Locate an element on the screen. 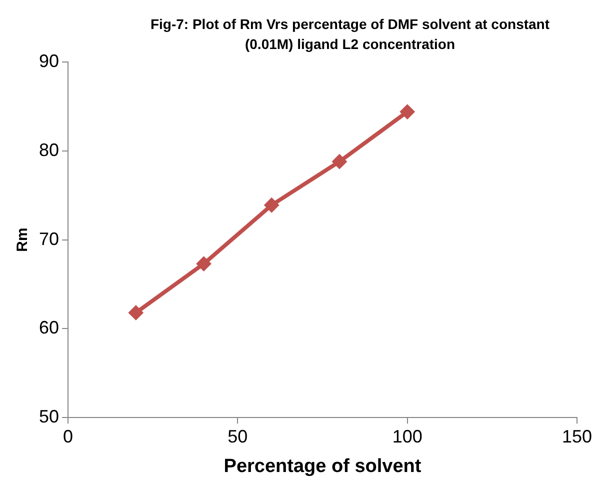  y-axis-title: Rm is located at coordinates (23, 240).